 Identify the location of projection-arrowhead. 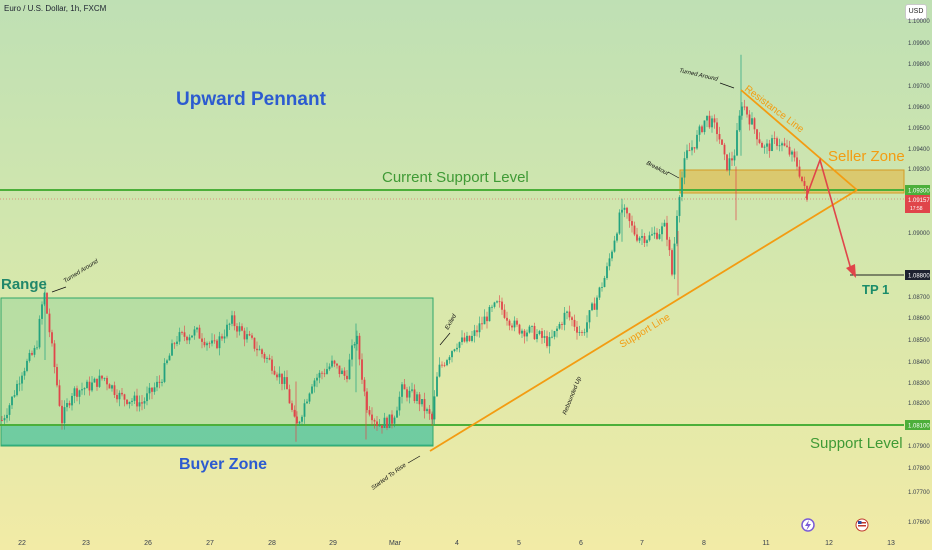
(851, 271).